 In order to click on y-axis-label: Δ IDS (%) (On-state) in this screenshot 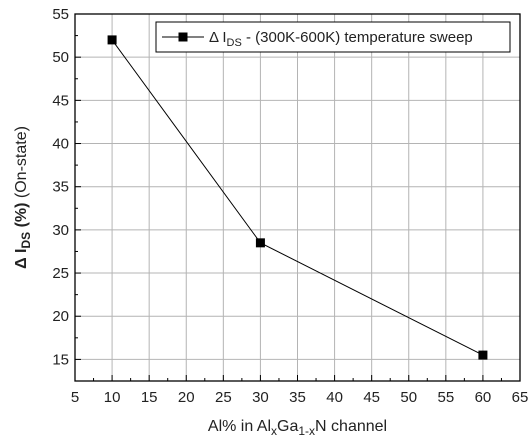, I will do `click(23, 197)`.